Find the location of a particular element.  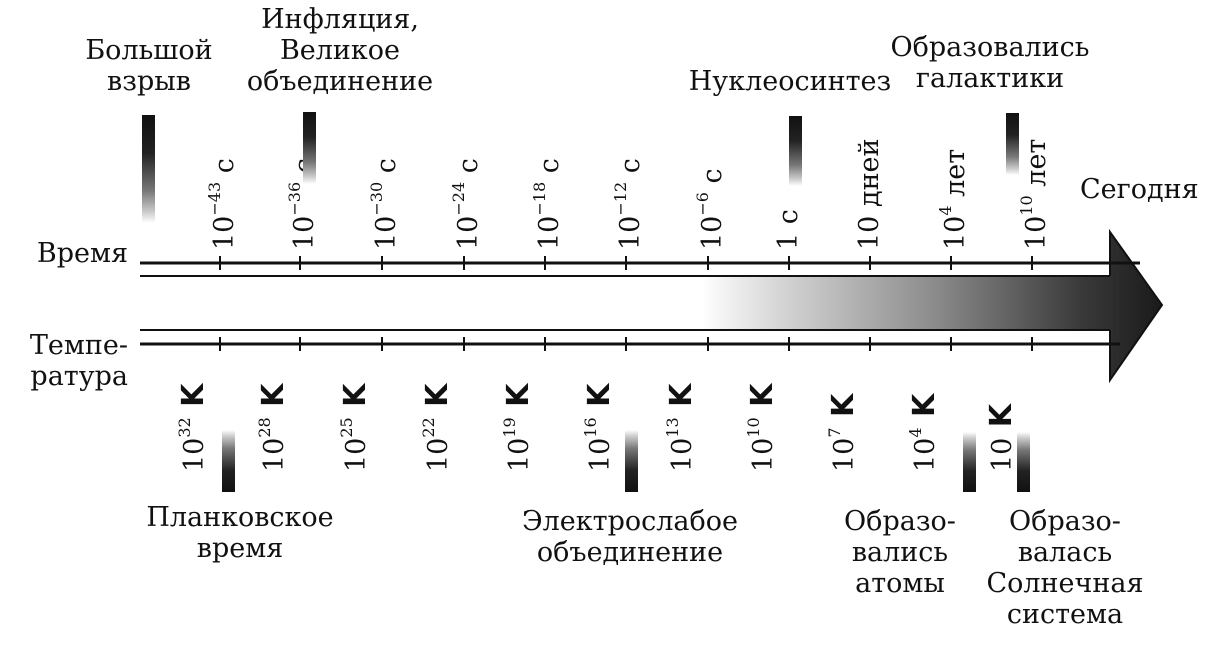

electroweak-marker is located at coordinates (631, 461).